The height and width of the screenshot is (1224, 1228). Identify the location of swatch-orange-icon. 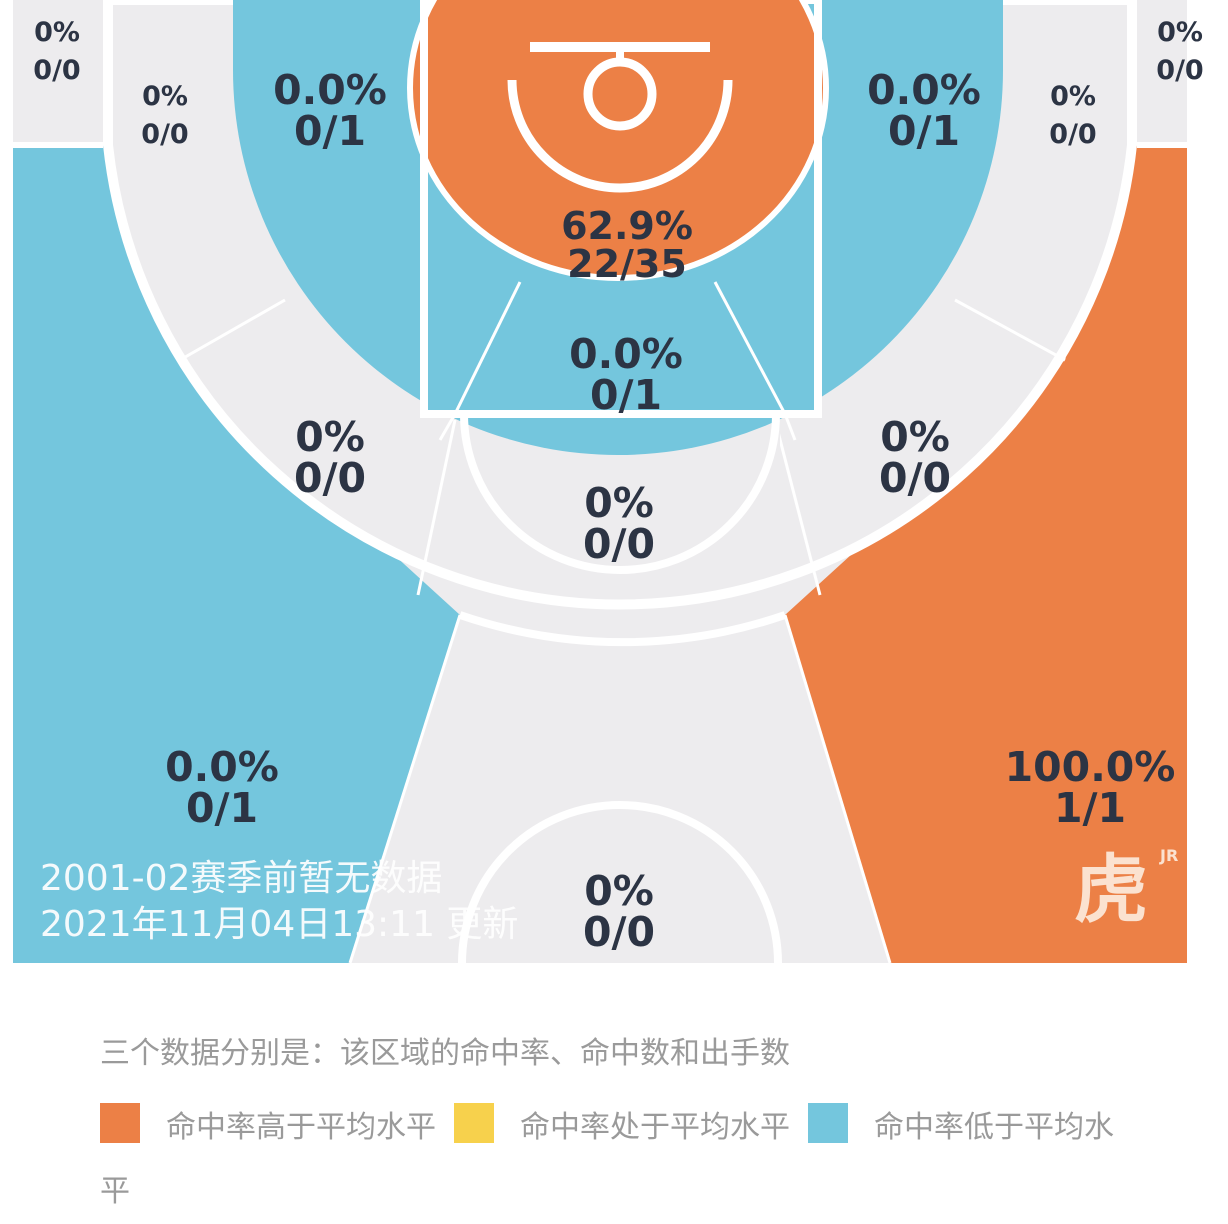
(120, 1123).